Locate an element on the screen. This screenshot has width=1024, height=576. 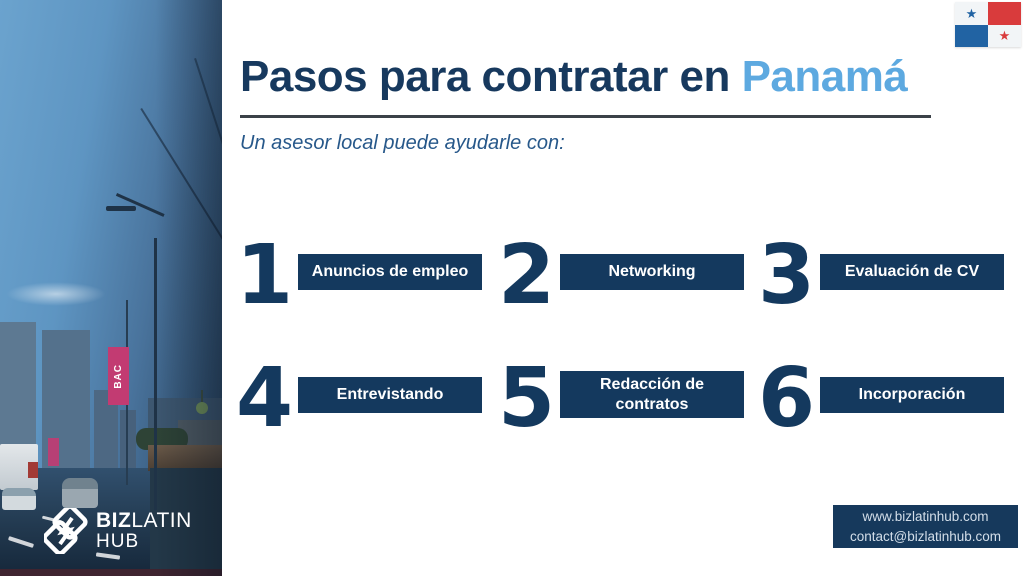
page-title: Pasos para contratar en Panamá is located at coordinates (574, 77).